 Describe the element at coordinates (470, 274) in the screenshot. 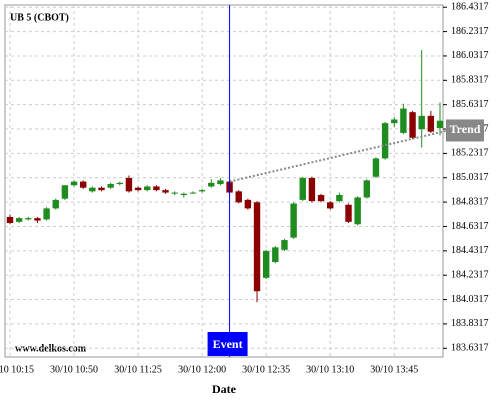

I see `y-tick-label: 184.2317` at that location.